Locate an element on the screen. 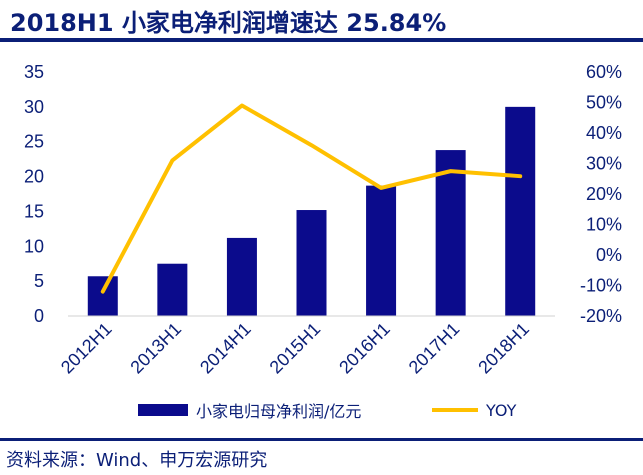 The height and width of the screenshot is (475, 643). source-divider is located at coordinates (321, 439).